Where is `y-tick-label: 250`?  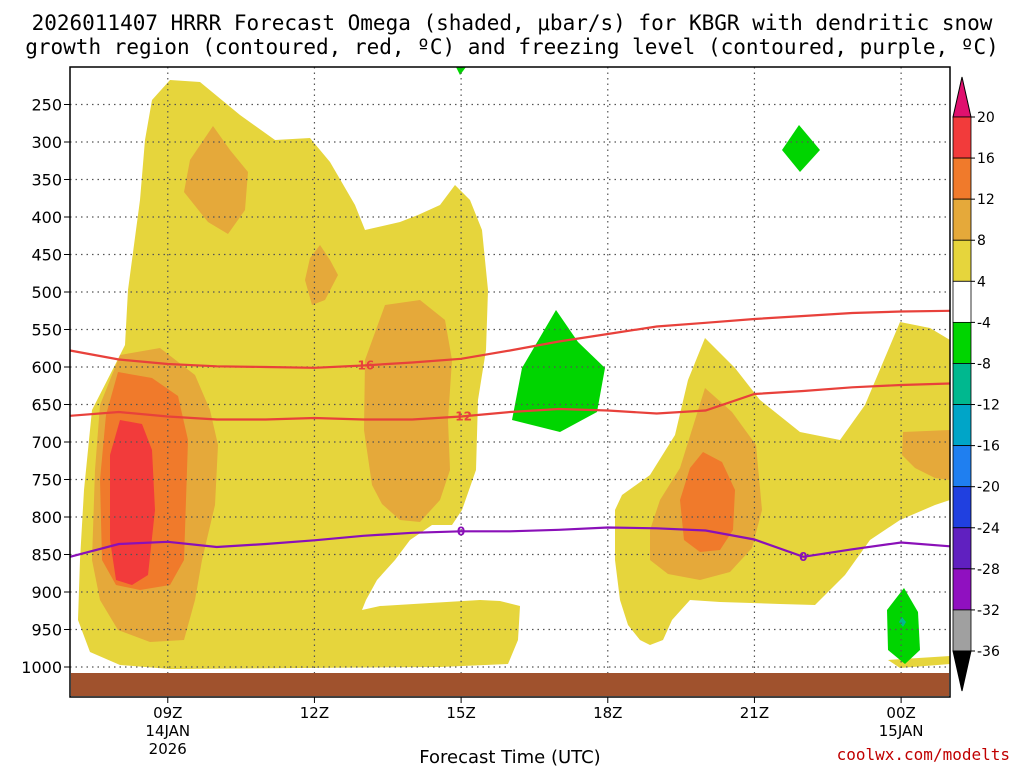
y-tick-label: 250 is located at coordinates (46, 105).